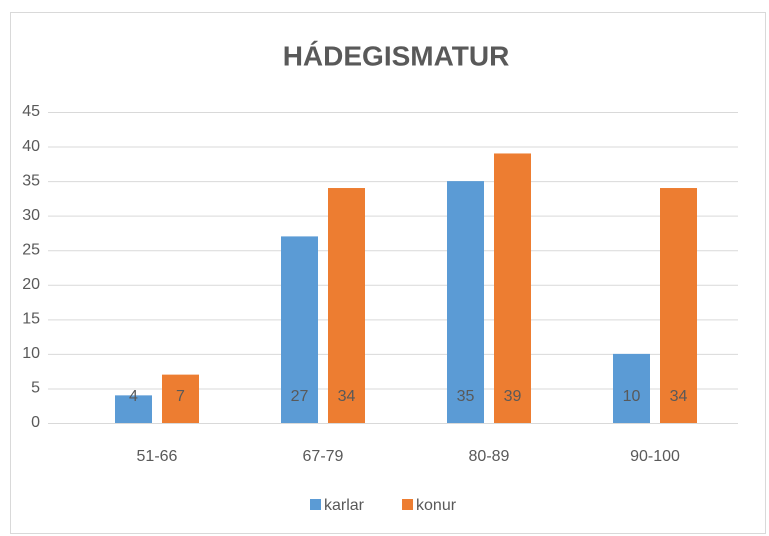 The image size is (769, 536). I want to click on x-tick-label: 80-89, so click(489, 456).